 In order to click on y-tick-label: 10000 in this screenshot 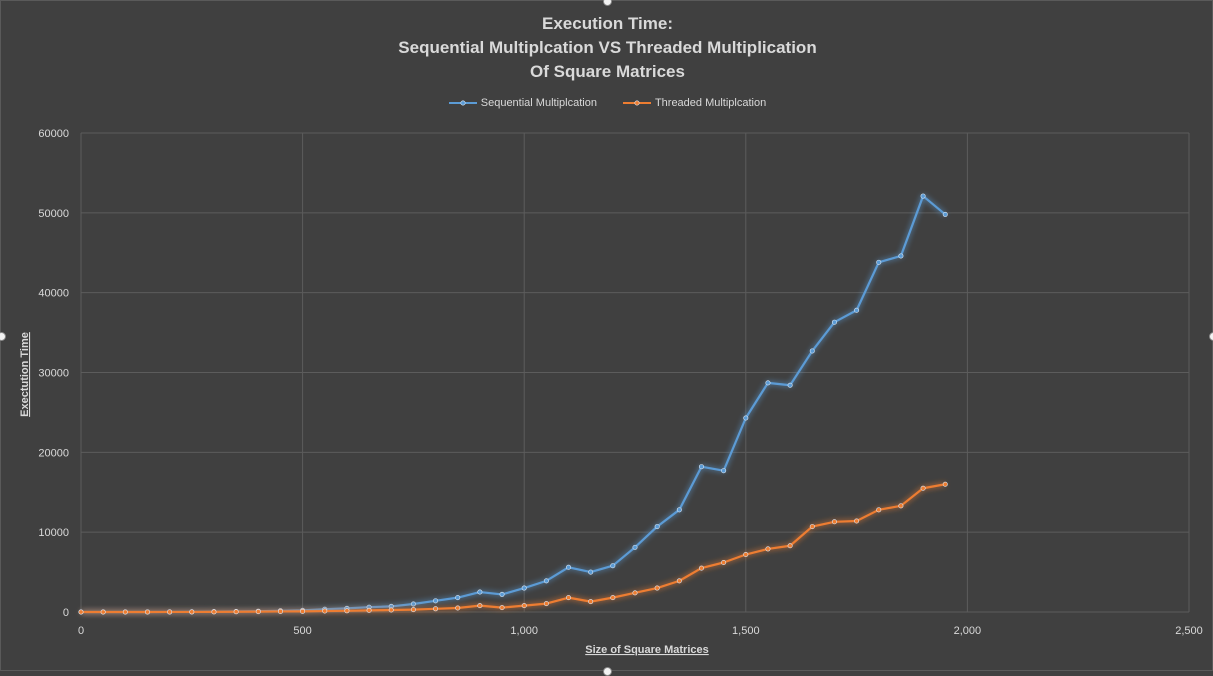, I will do `click(53, 533)`.